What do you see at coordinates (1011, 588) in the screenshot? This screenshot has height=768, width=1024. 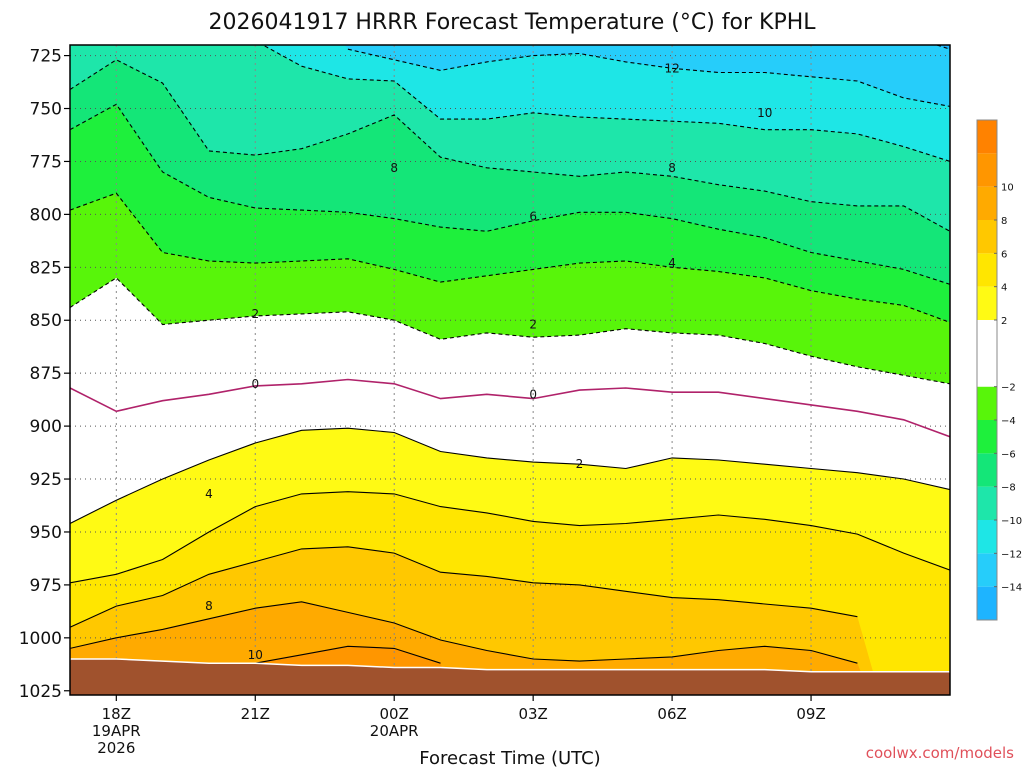 I see `colorbar-label-−14: −14` at bounding box center [1011, 588].